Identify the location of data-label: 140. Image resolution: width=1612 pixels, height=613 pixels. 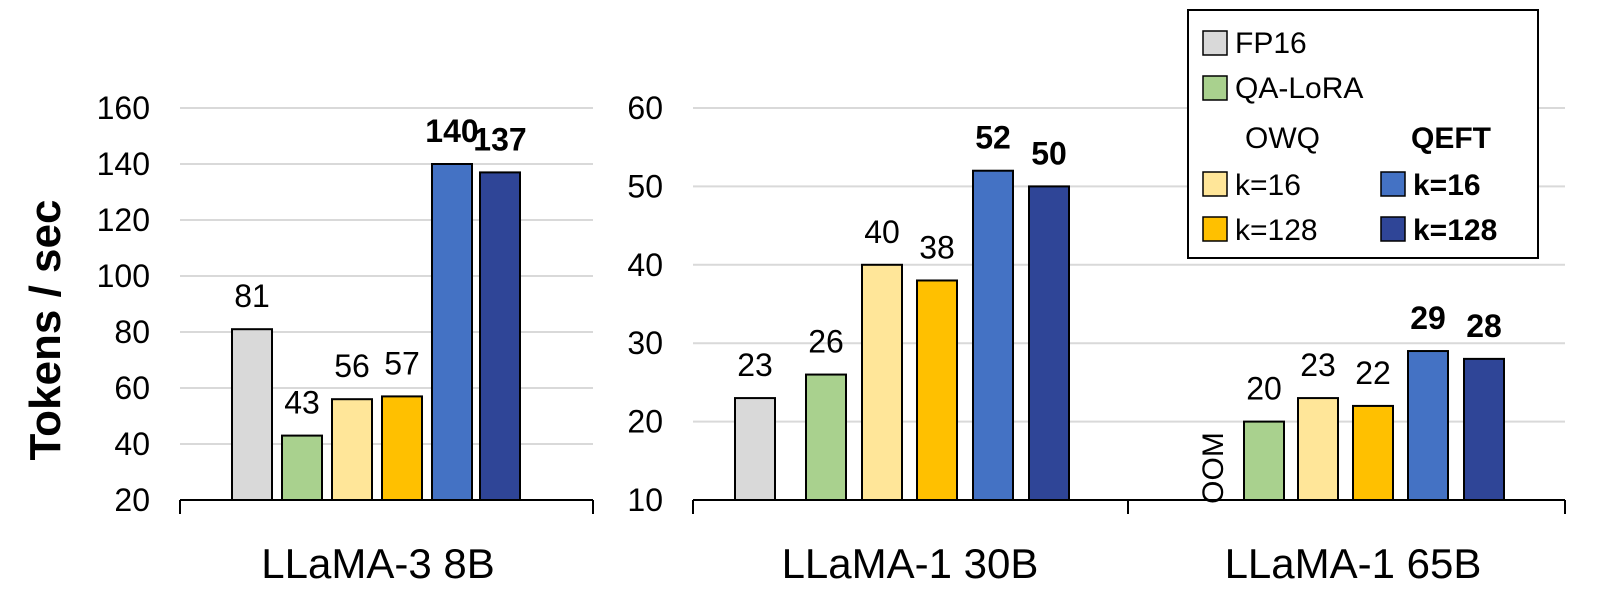
(451, 131).